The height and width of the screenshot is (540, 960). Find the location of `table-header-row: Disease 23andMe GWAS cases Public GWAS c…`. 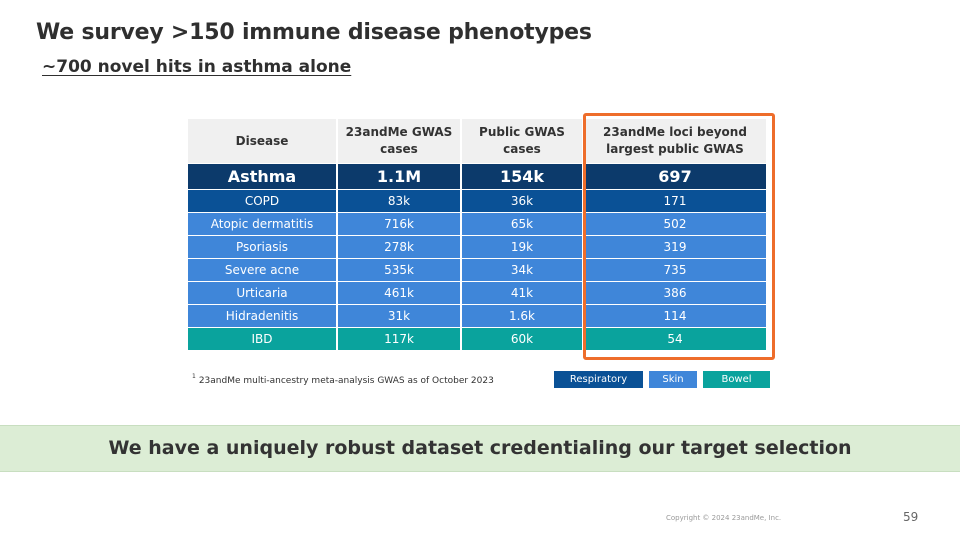

table-header-row: Disease 23andMe GWAS cases Public GWAS c… is located at coordinates (477, 141).